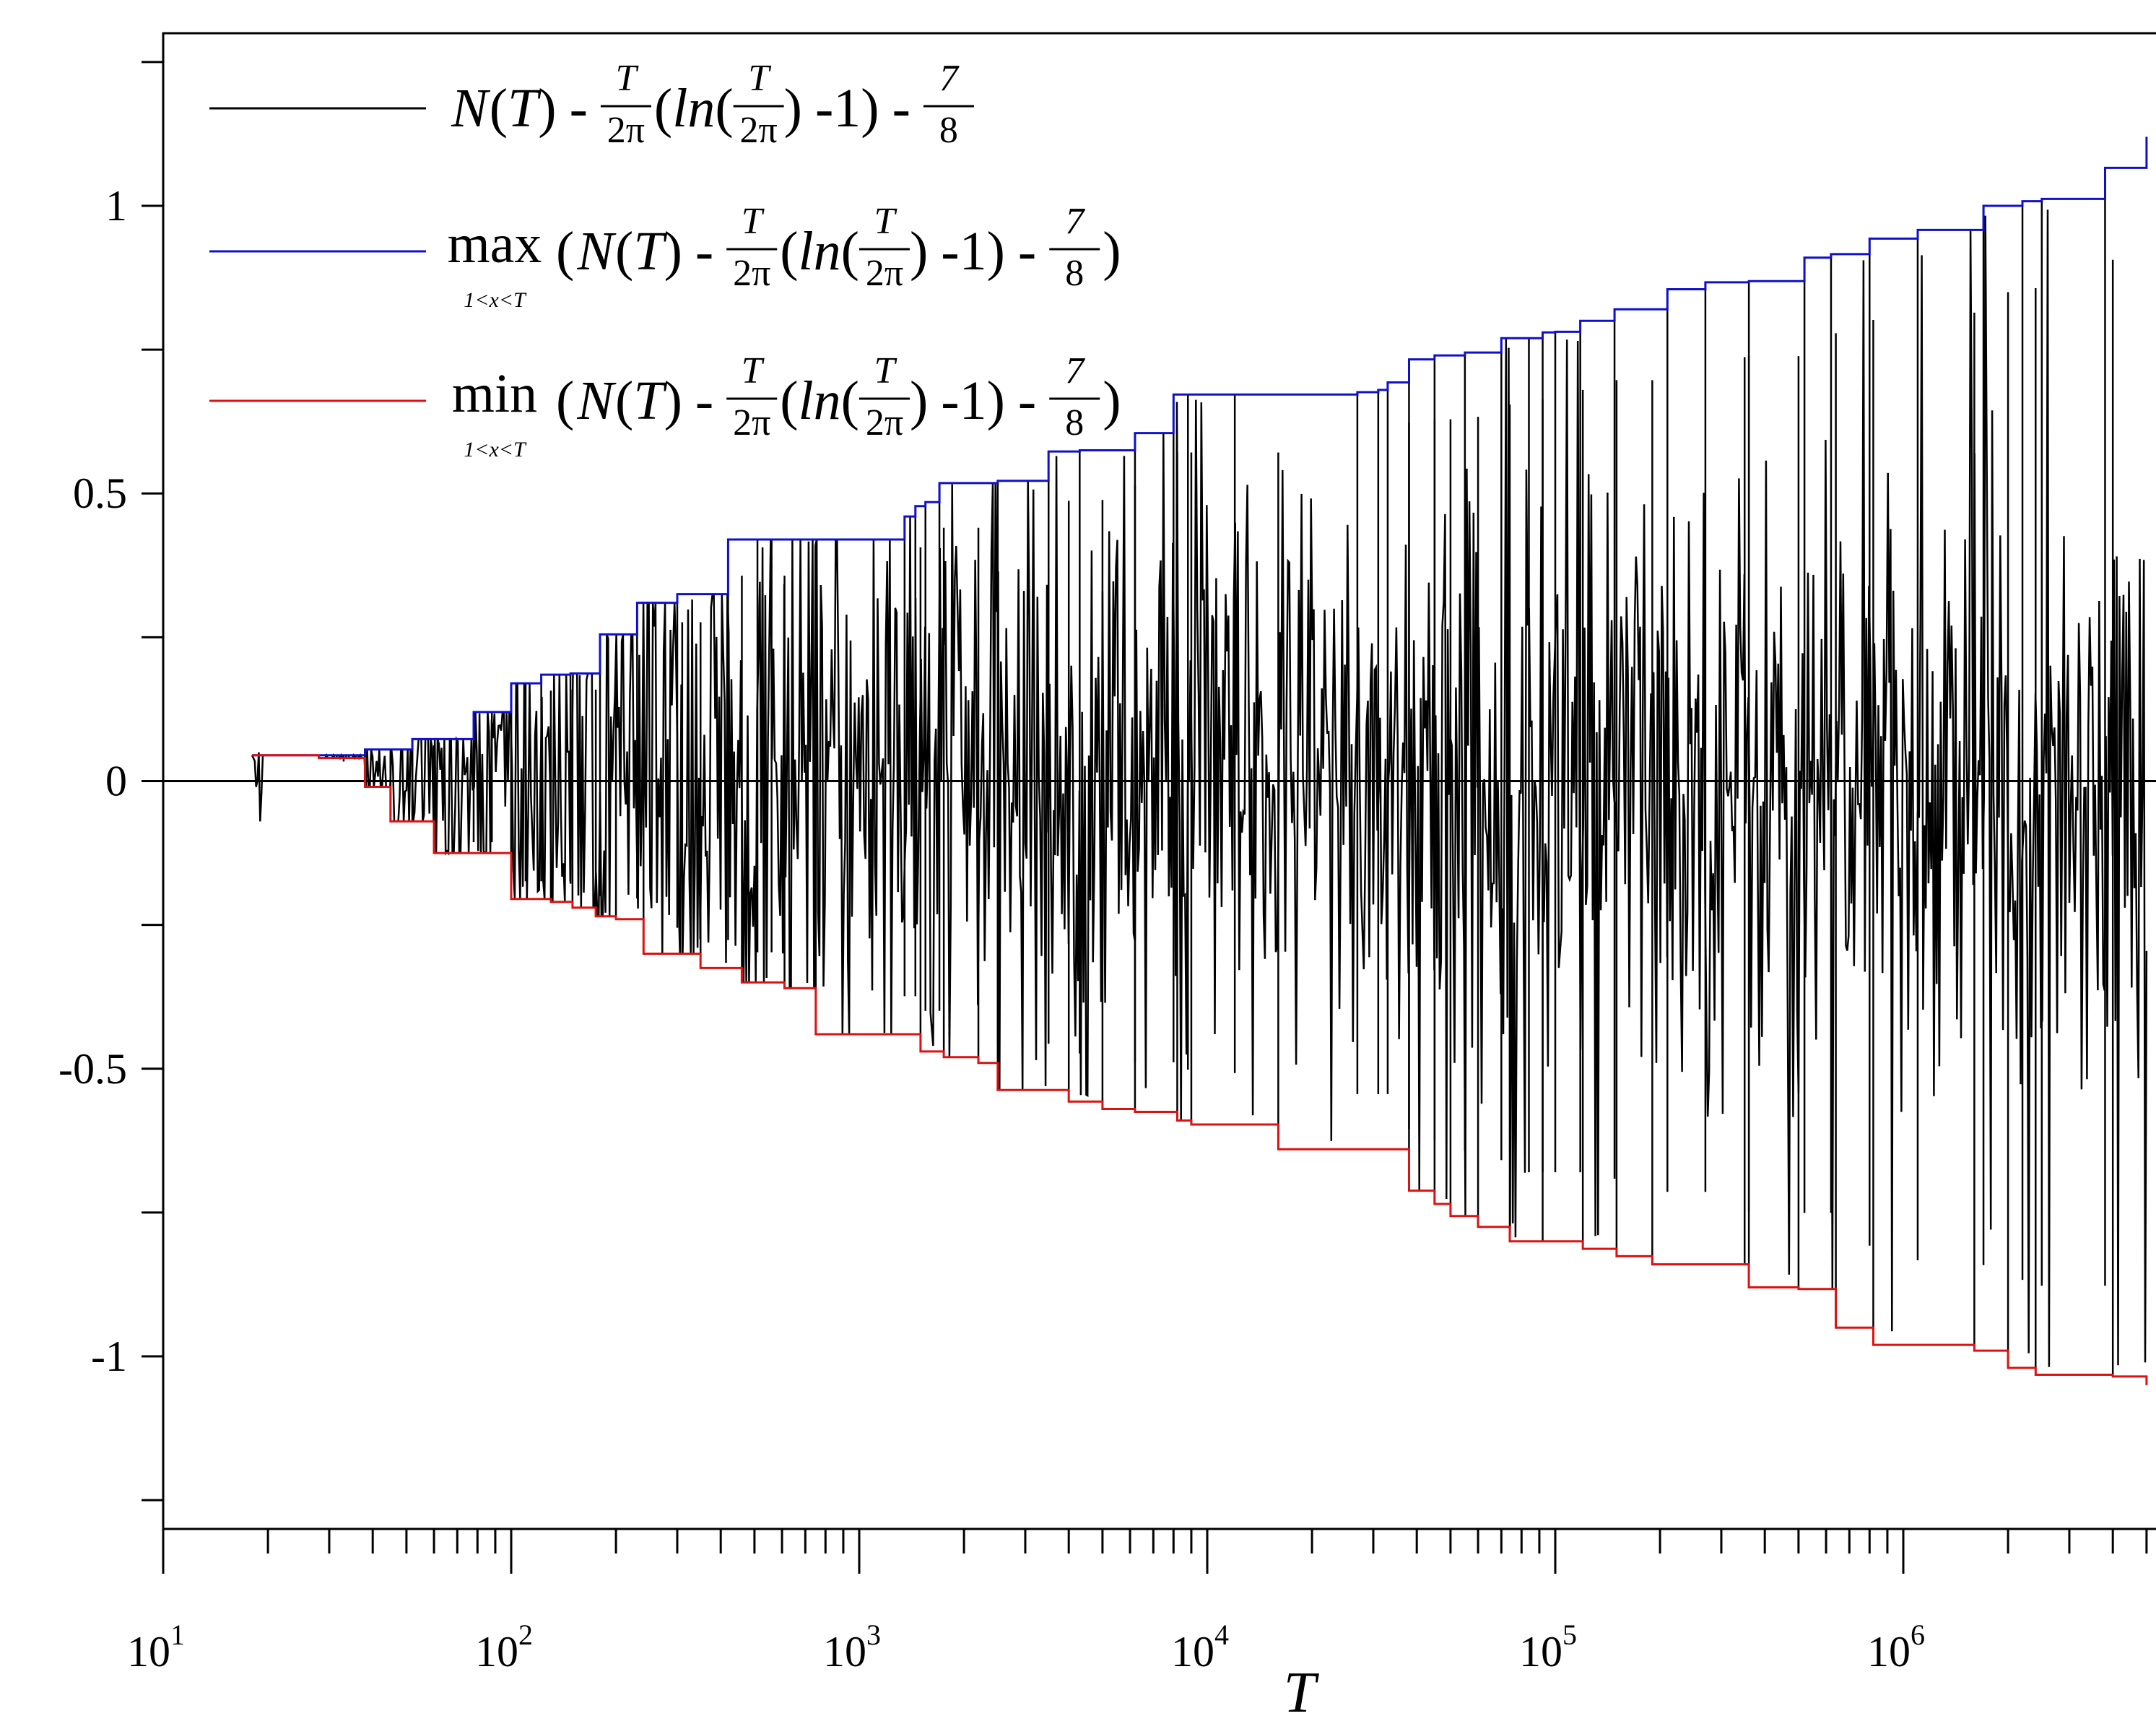 The height and width of the screenshot is (1729, 2156). What do you see at coordinates (109, 1356) in the screenshot?
I see `y-tick-label: -1` at bounding box center [109, 1356].